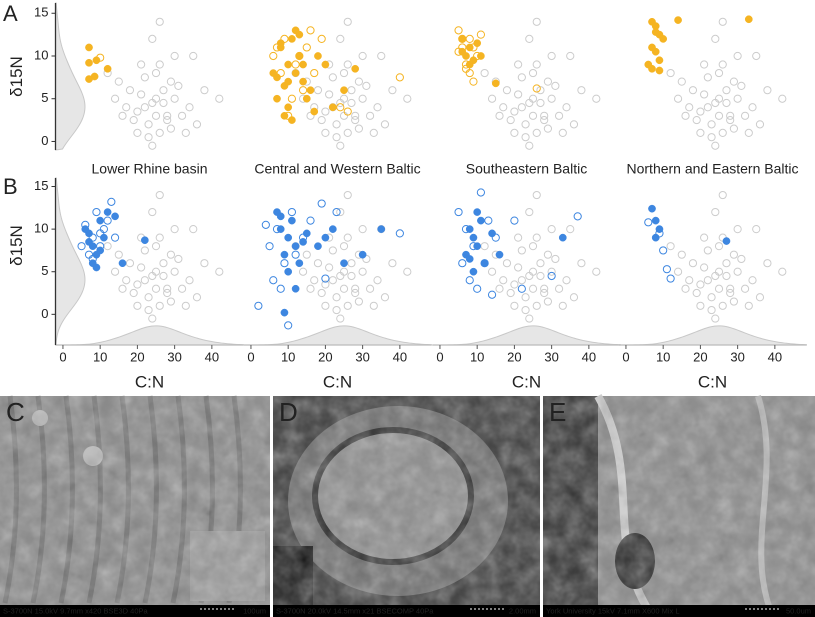 The height and width of the screenshot is (617, 815). I want to click on x-tick-label: 0, so click(439, 356).